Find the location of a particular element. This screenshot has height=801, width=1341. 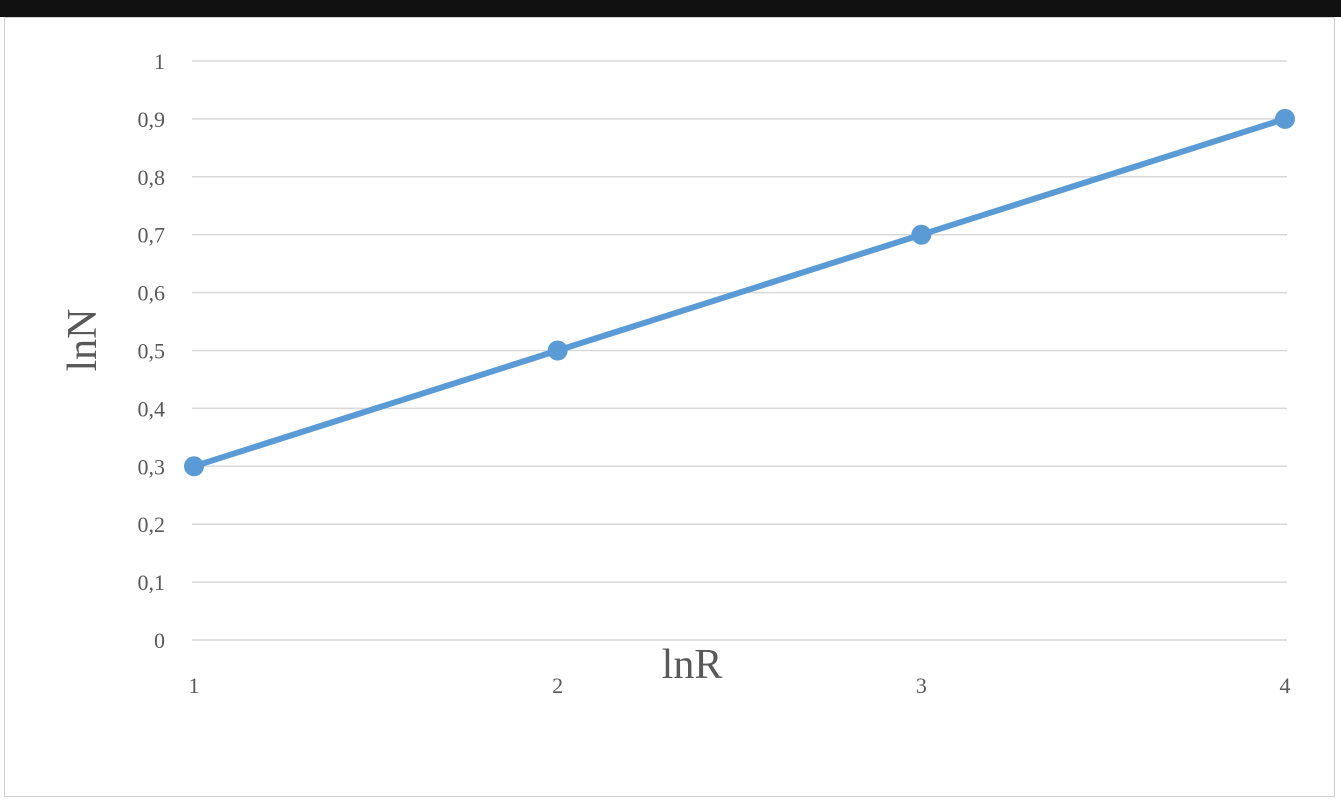

y-tick-label: 0,1 is located at coordinates (152, 582).